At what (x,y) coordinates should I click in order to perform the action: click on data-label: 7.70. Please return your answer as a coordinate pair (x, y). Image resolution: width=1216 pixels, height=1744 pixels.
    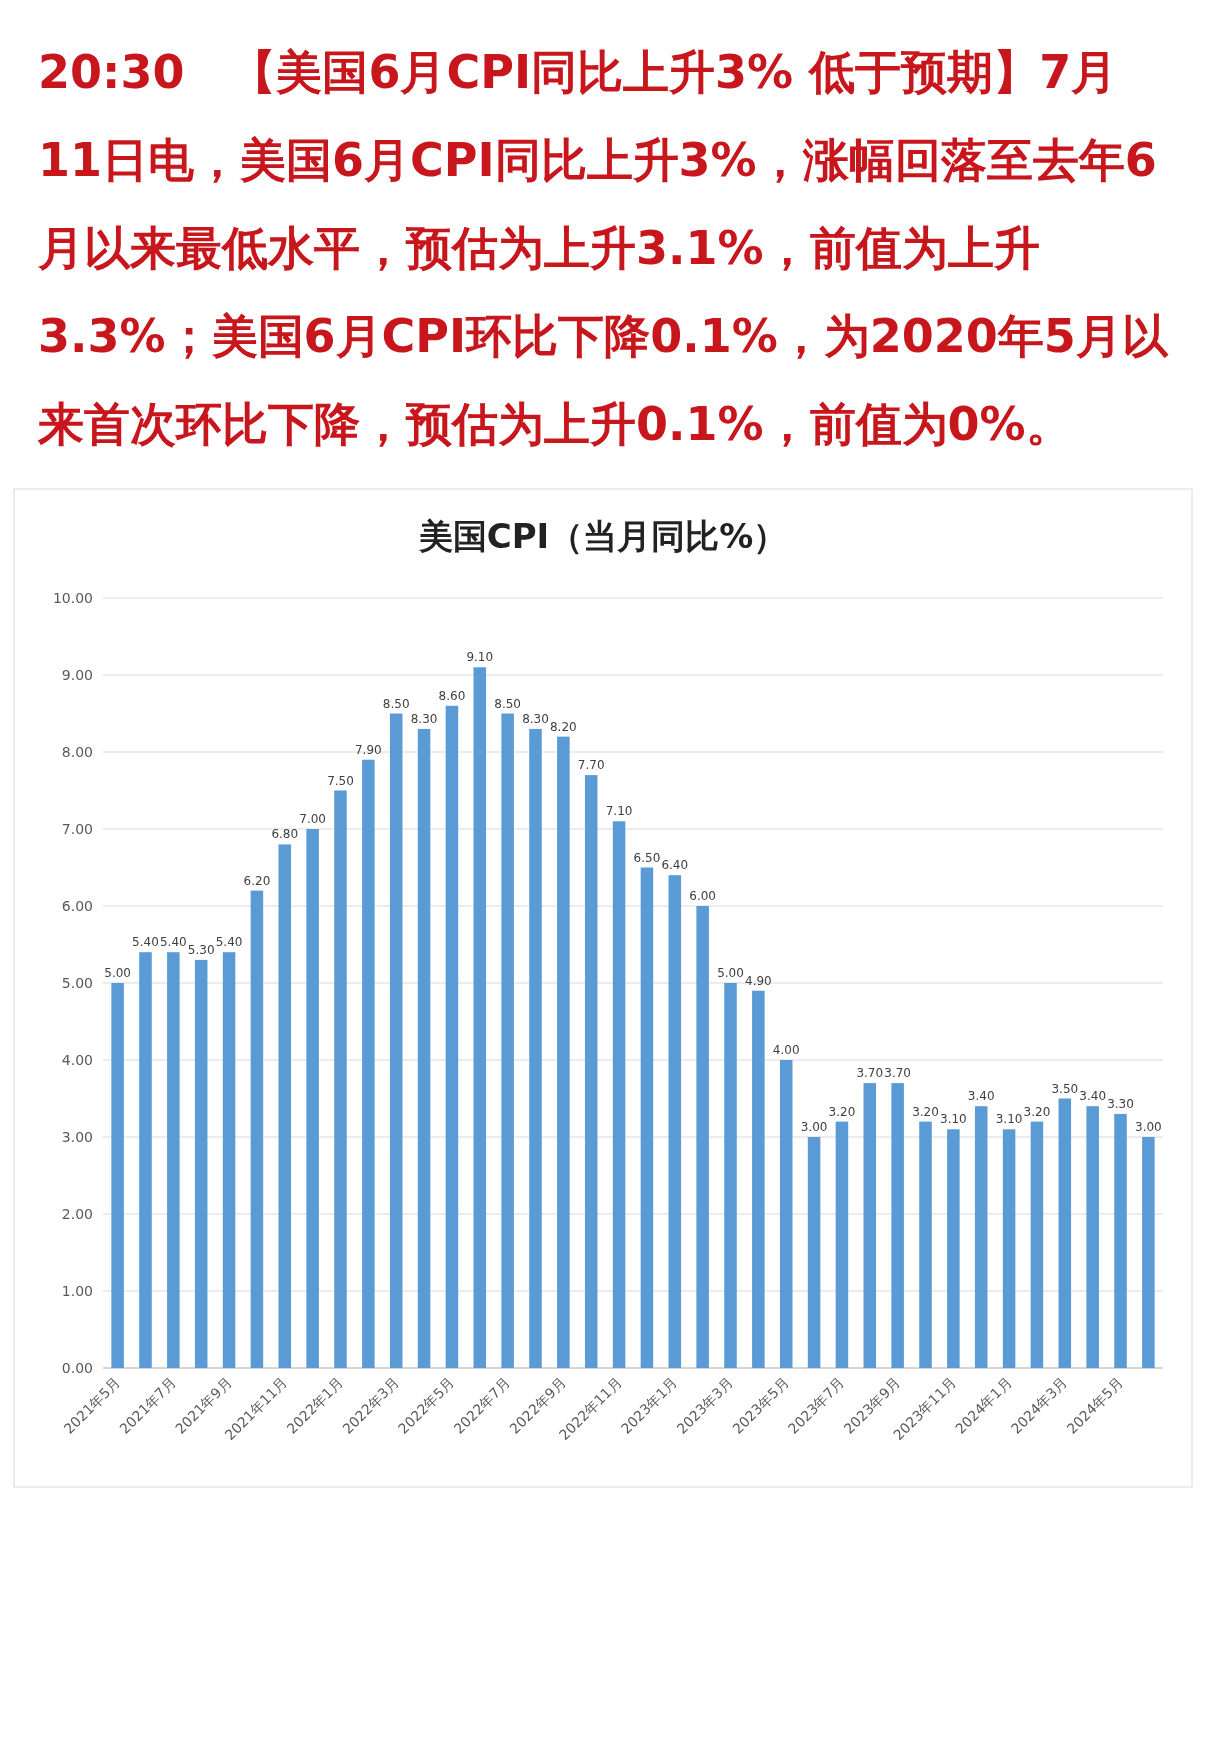
    Looking at the image, I should click on (591, 765).